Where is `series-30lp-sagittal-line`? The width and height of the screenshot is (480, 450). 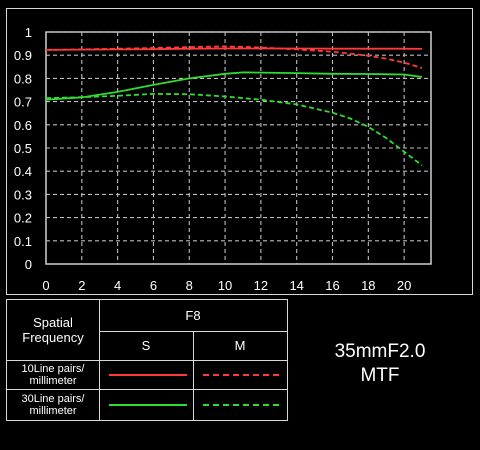
series-30lp-sagittal-line is located at coordinates (234, 86).